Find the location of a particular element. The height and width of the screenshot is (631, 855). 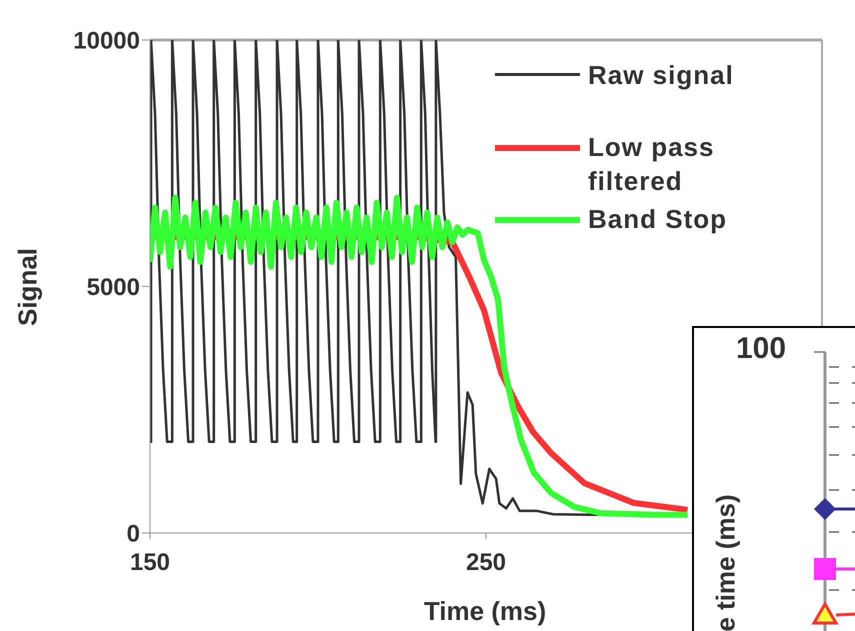

text: e time (ms) is located at coordinates (726, 562).